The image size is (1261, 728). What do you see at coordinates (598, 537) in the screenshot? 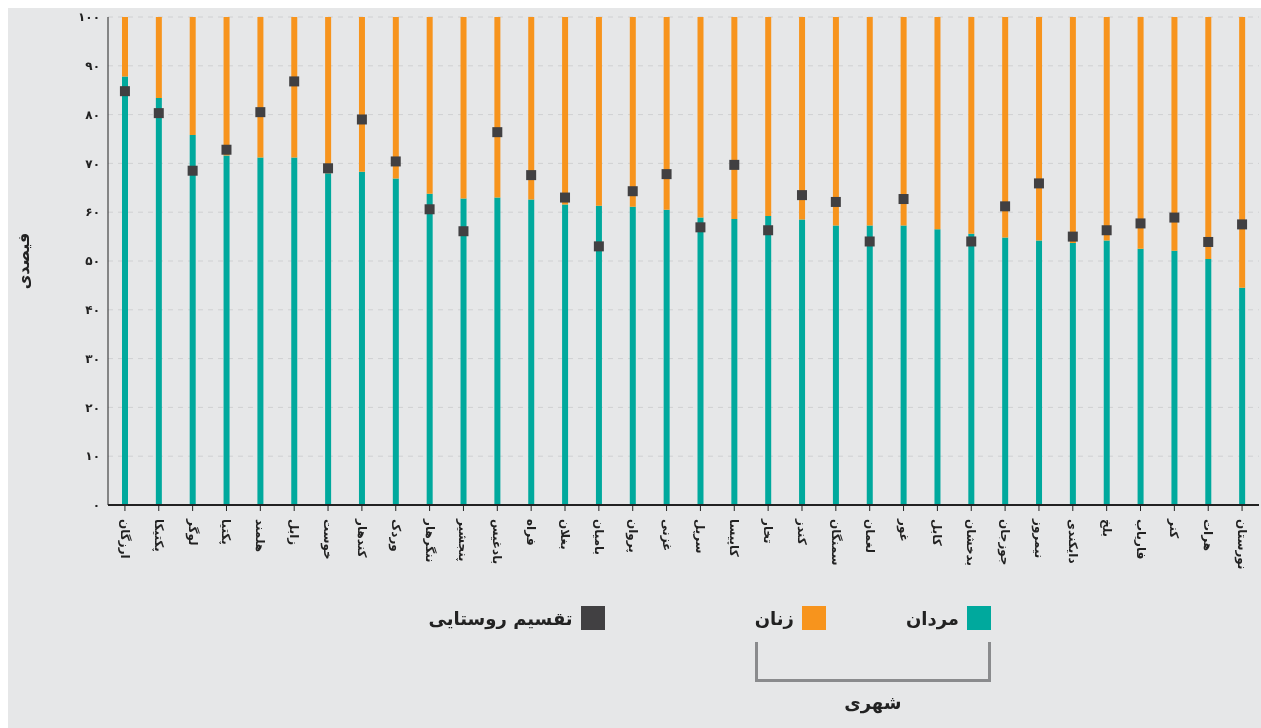
I see `x-tick-label: بامیان` at bounding box center [598, 537].